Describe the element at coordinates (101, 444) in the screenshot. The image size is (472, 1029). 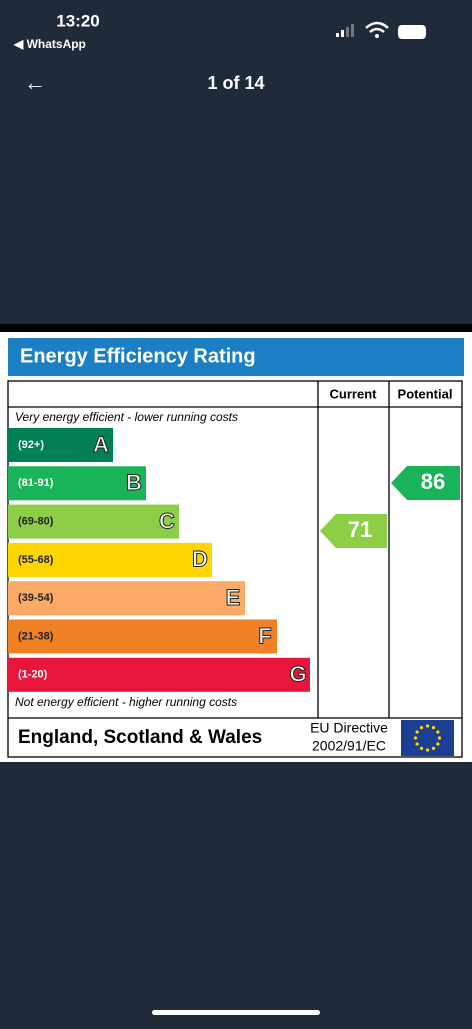
I see `band-letter: A` at that location.